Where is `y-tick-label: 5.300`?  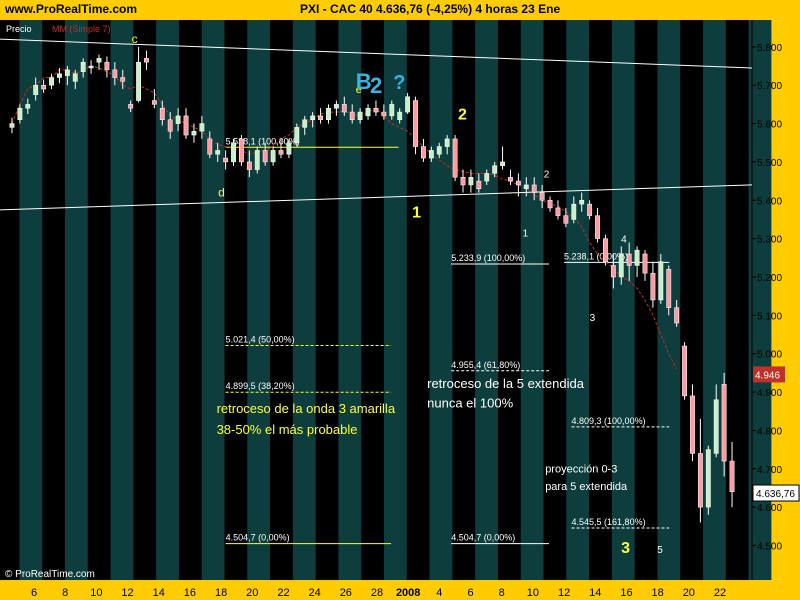 y-tick-label: 5.300 is located at coordinates (769, 240).